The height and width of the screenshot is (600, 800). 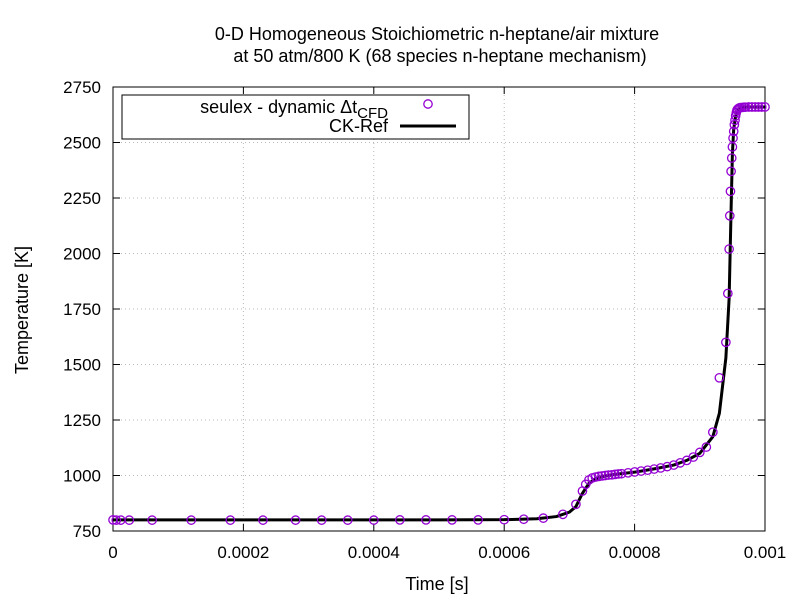 What do you see at coordinates (635, 552) in the screenshot?
I see `x-tick-label: 0.0008` at bounding box center [635, 552].